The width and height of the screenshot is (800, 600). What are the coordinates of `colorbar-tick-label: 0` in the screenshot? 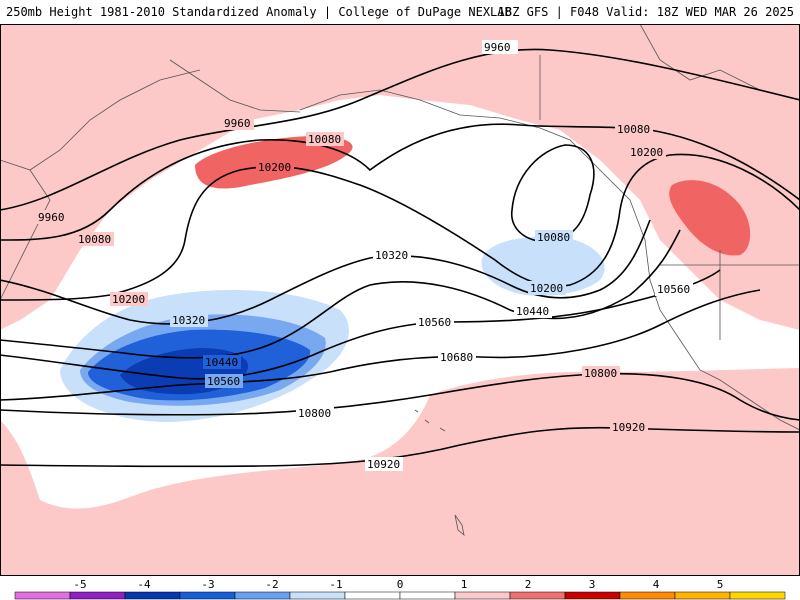 It's located at (400, 584).